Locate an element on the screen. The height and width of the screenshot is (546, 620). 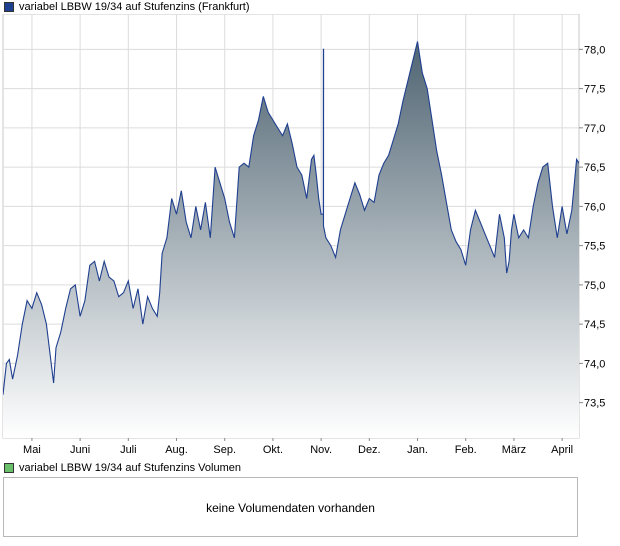
x-tick-label: Aug. is located at coordinates (176, 450).